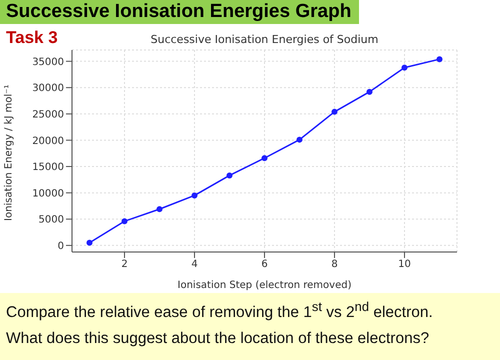 This screenshot has height=360, width=500. What do you see at coordinates (265, 39) in the screenshot?
I see `chart-title: Successive Ionisation Energies of Sodium` at bounding box center [265, 39].